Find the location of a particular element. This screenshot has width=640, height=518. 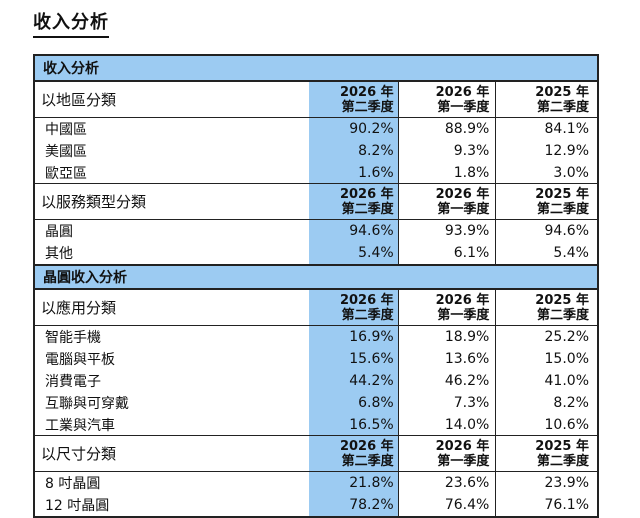

group-label: 以地區分類 is located at coordinates (79, 100).